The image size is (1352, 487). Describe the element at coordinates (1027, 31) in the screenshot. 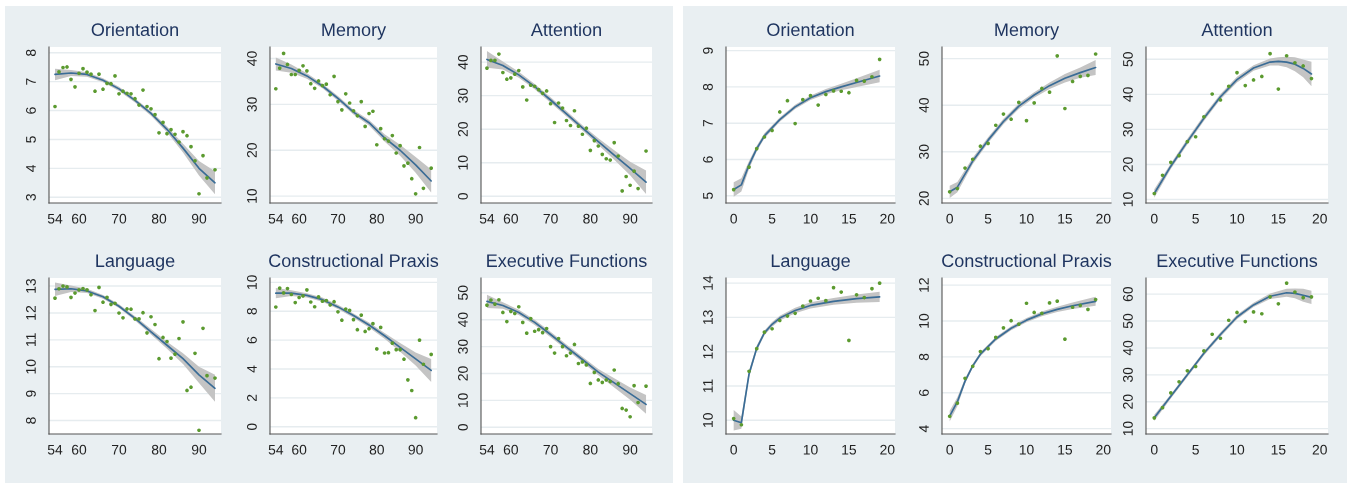

I see `chart-title: Memory` at that location.